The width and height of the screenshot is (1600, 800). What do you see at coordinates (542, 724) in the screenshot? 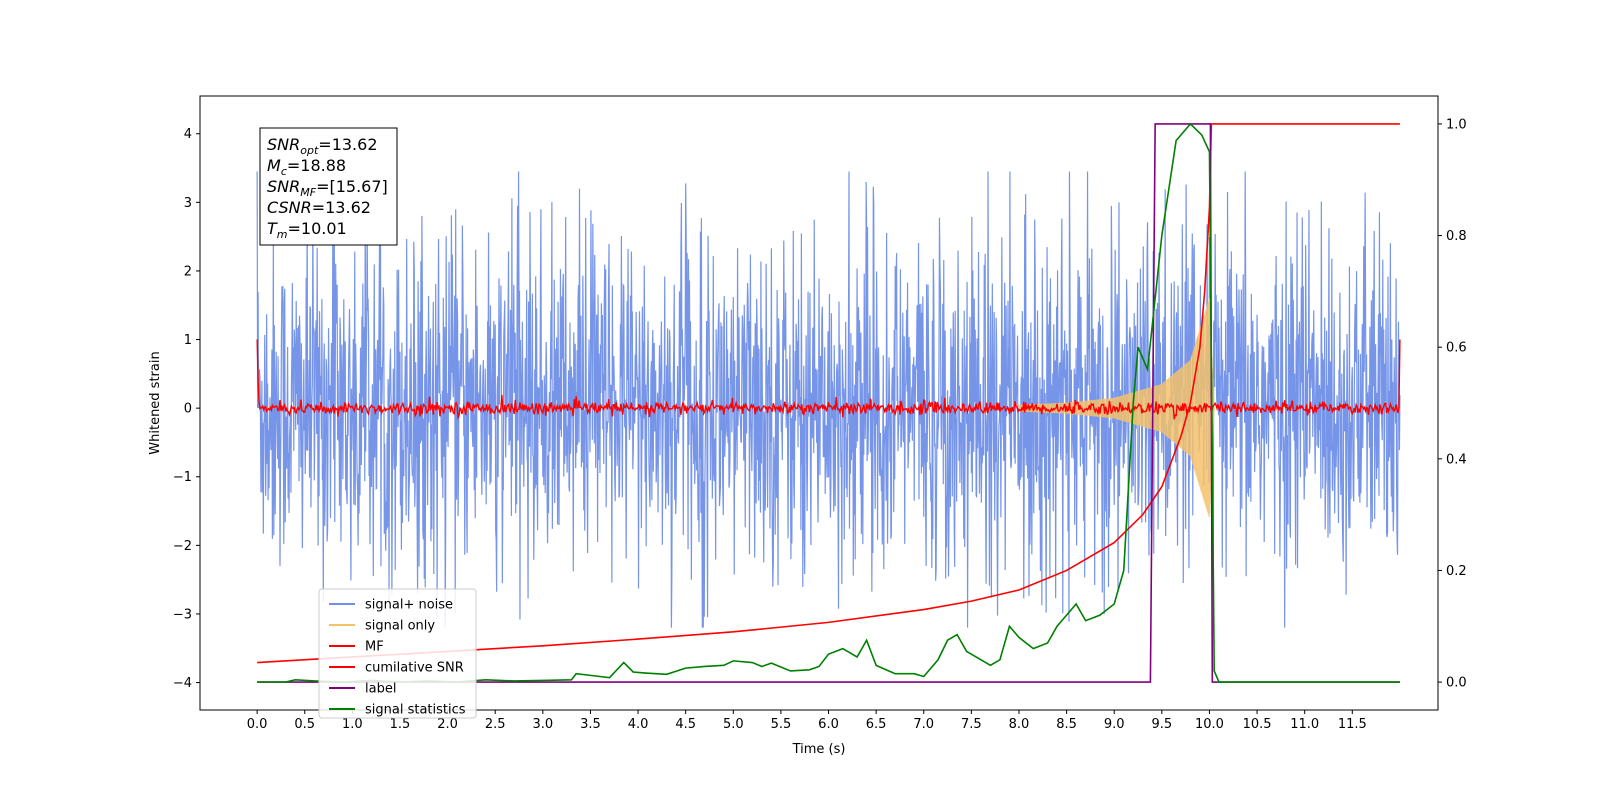
I see `x-tick-label: 3.0` at bounding box center [542, 724].